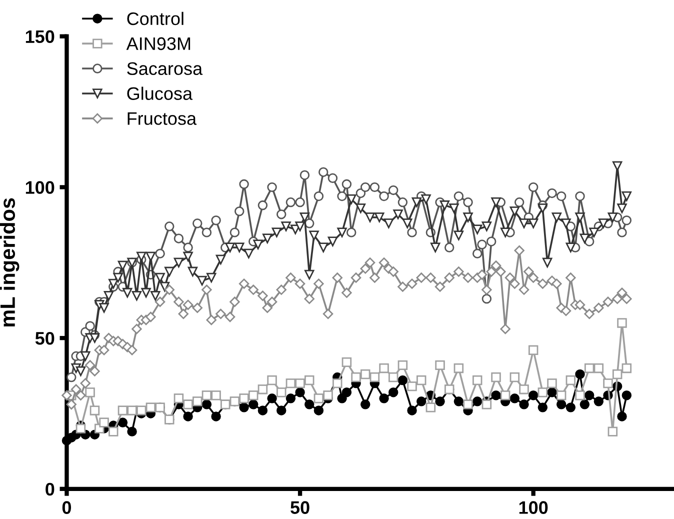 Image resolution: width=674 pixels, height=519 pixels. What do you see at coordinates (50, 489) in the screenshot?
I see `y-tick-label: 0` at bounding box center [50, 489].